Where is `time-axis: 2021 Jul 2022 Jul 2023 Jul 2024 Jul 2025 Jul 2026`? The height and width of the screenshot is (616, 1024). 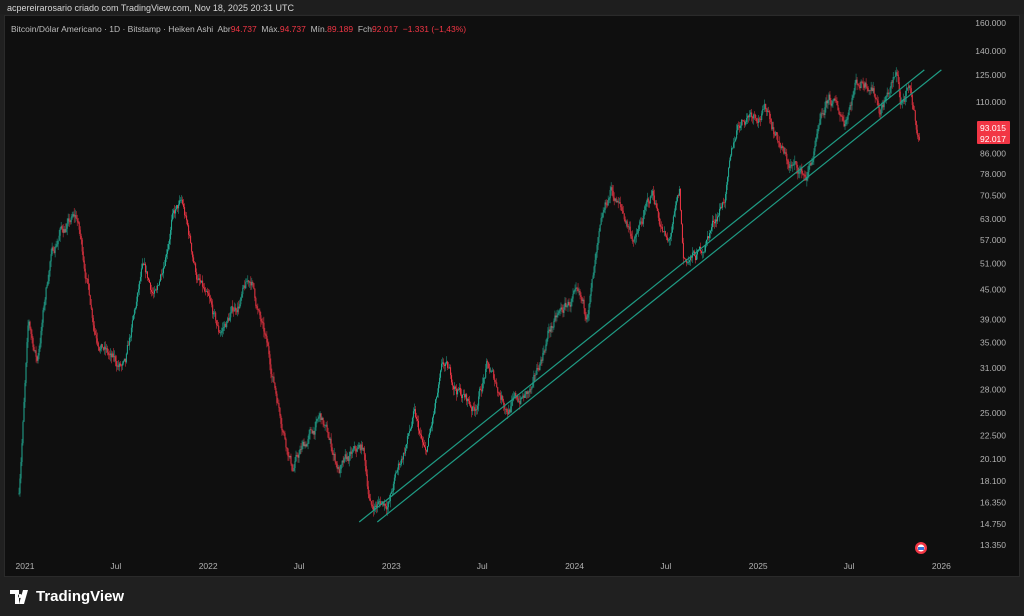 time-axis: 2021 Jul 2022 Jul 2023 Jul 2024 Jul 2025 Jul 2026 is located at coordinates (484, 566).